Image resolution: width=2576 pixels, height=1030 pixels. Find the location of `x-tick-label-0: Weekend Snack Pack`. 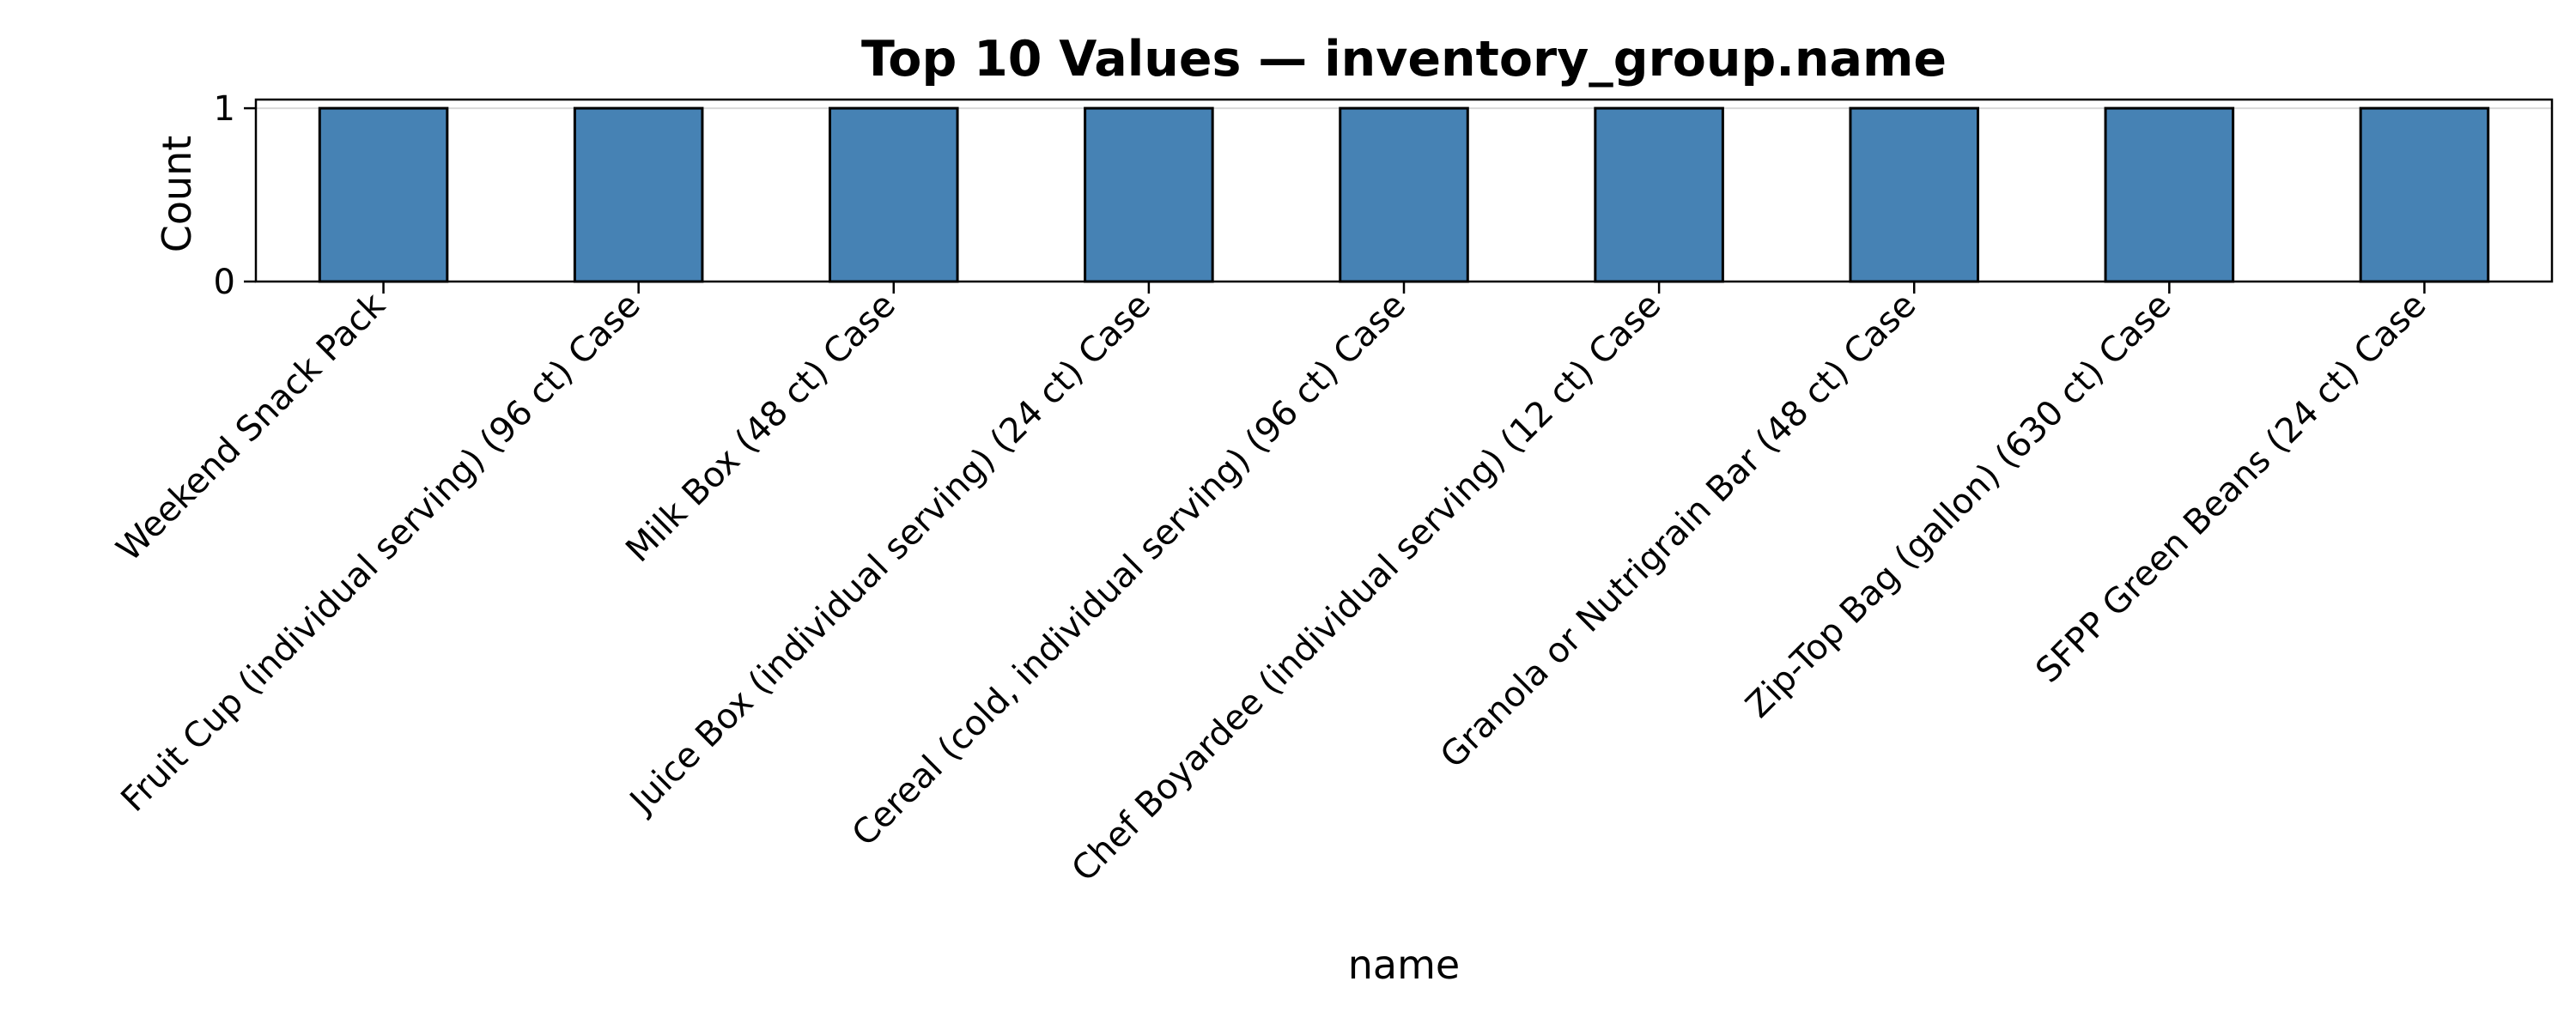

x-tick-label-0: Weekend Snack Pack is located at coordinates (251, 427).